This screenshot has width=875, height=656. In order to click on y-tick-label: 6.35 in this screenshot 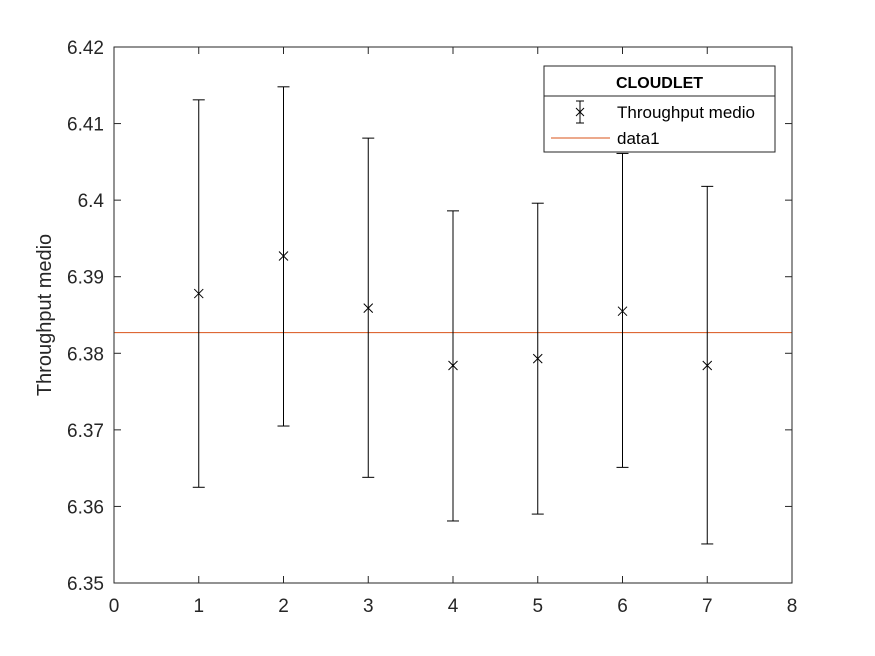, I will do `click(85, 584)`.